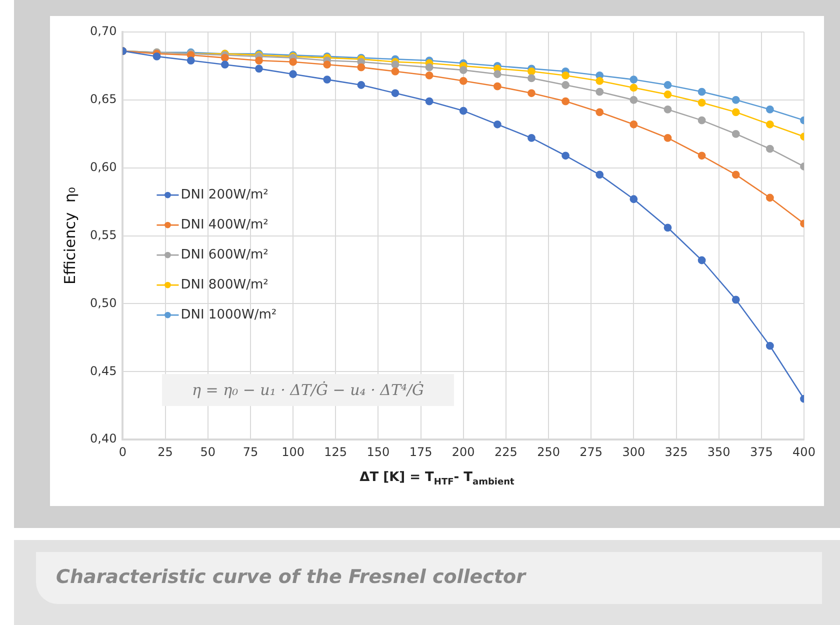 The height and width of the screenshot is (625, 840). Describe the element at coordinates (429, 578) in the screenshot. I see `text: Characteristic curve of the Fresnel collector` at that location.